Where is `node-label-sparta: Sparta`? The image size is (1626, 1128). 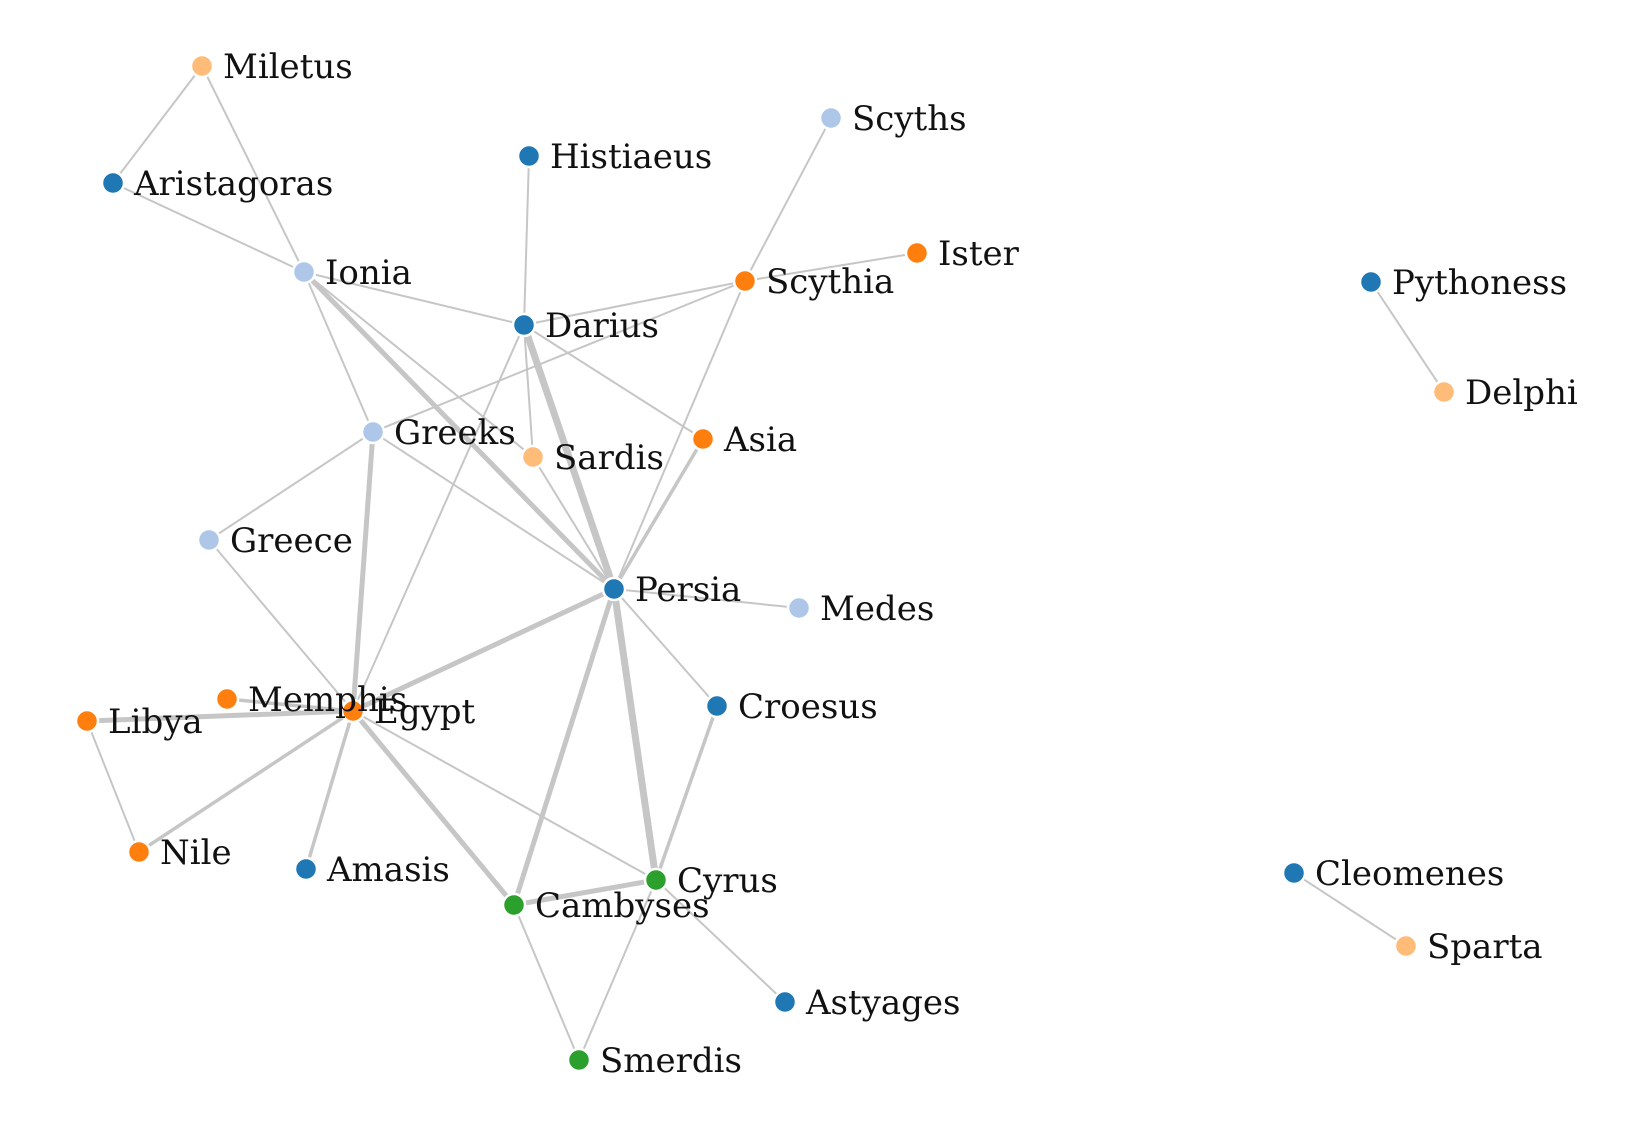
node-label-sparta: Sparta is located at coordinates (1485, 947).